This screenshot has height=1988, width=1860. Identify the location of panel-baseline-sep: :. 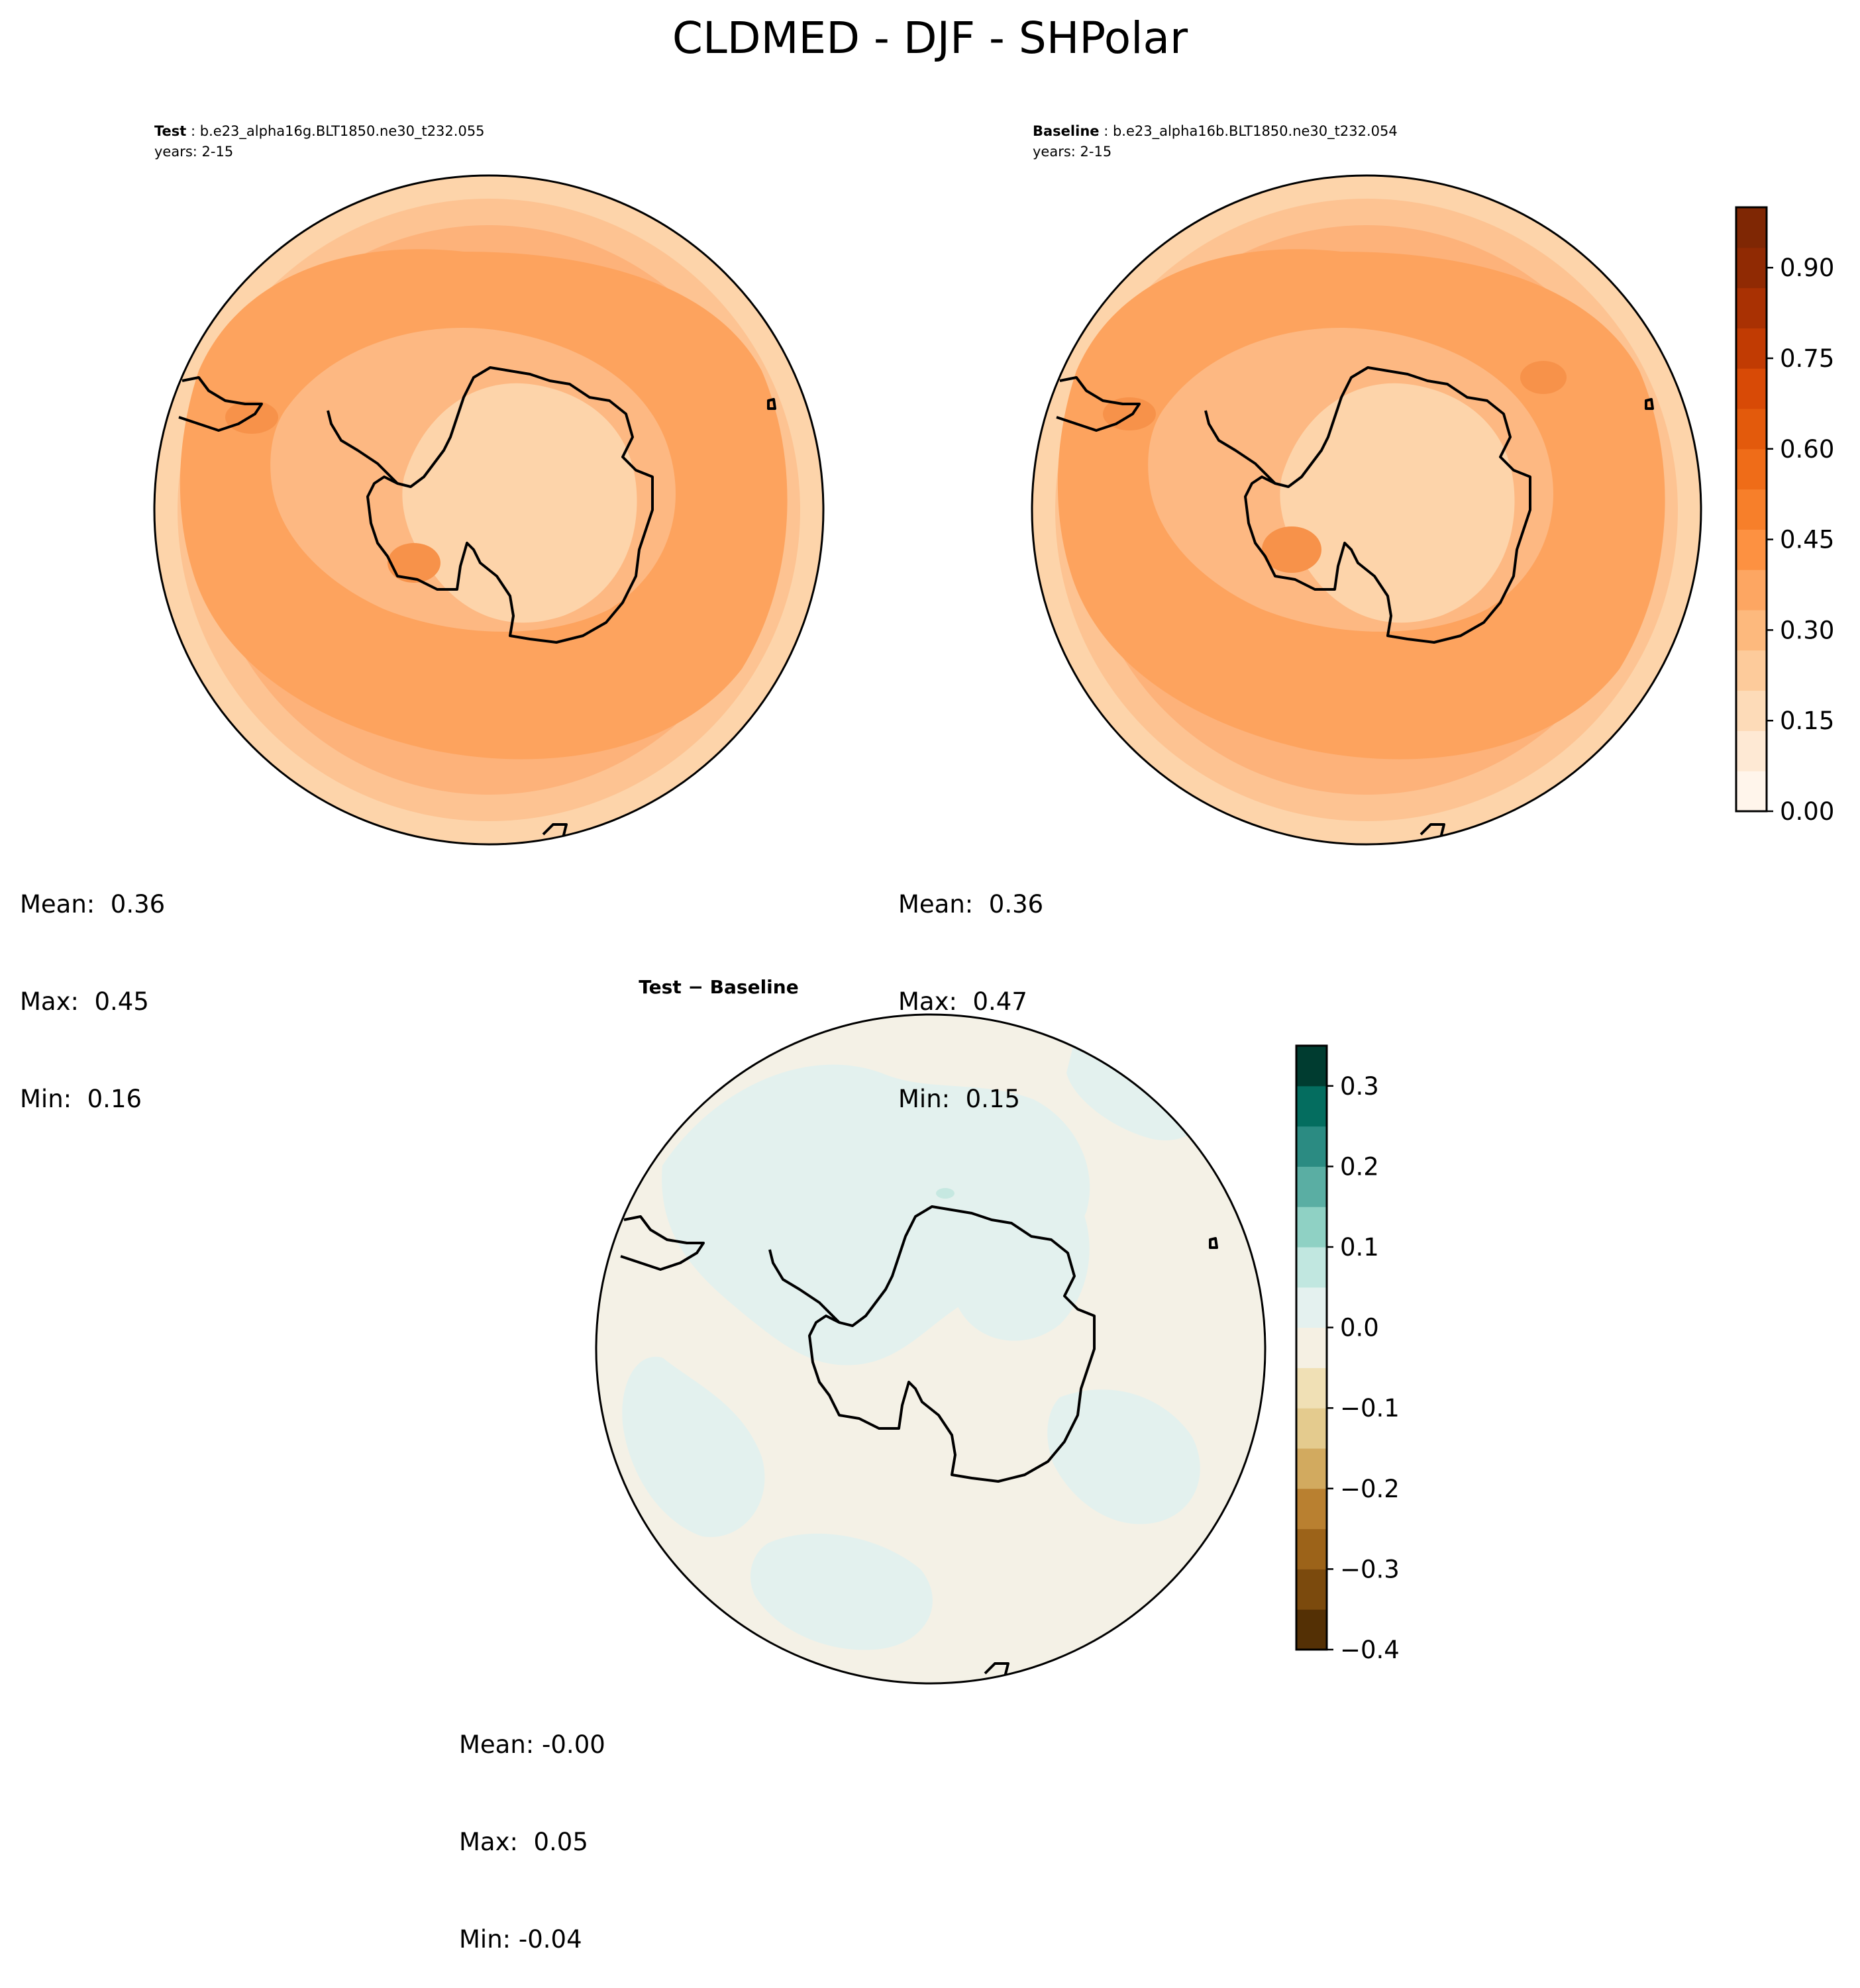
(1106, 131).